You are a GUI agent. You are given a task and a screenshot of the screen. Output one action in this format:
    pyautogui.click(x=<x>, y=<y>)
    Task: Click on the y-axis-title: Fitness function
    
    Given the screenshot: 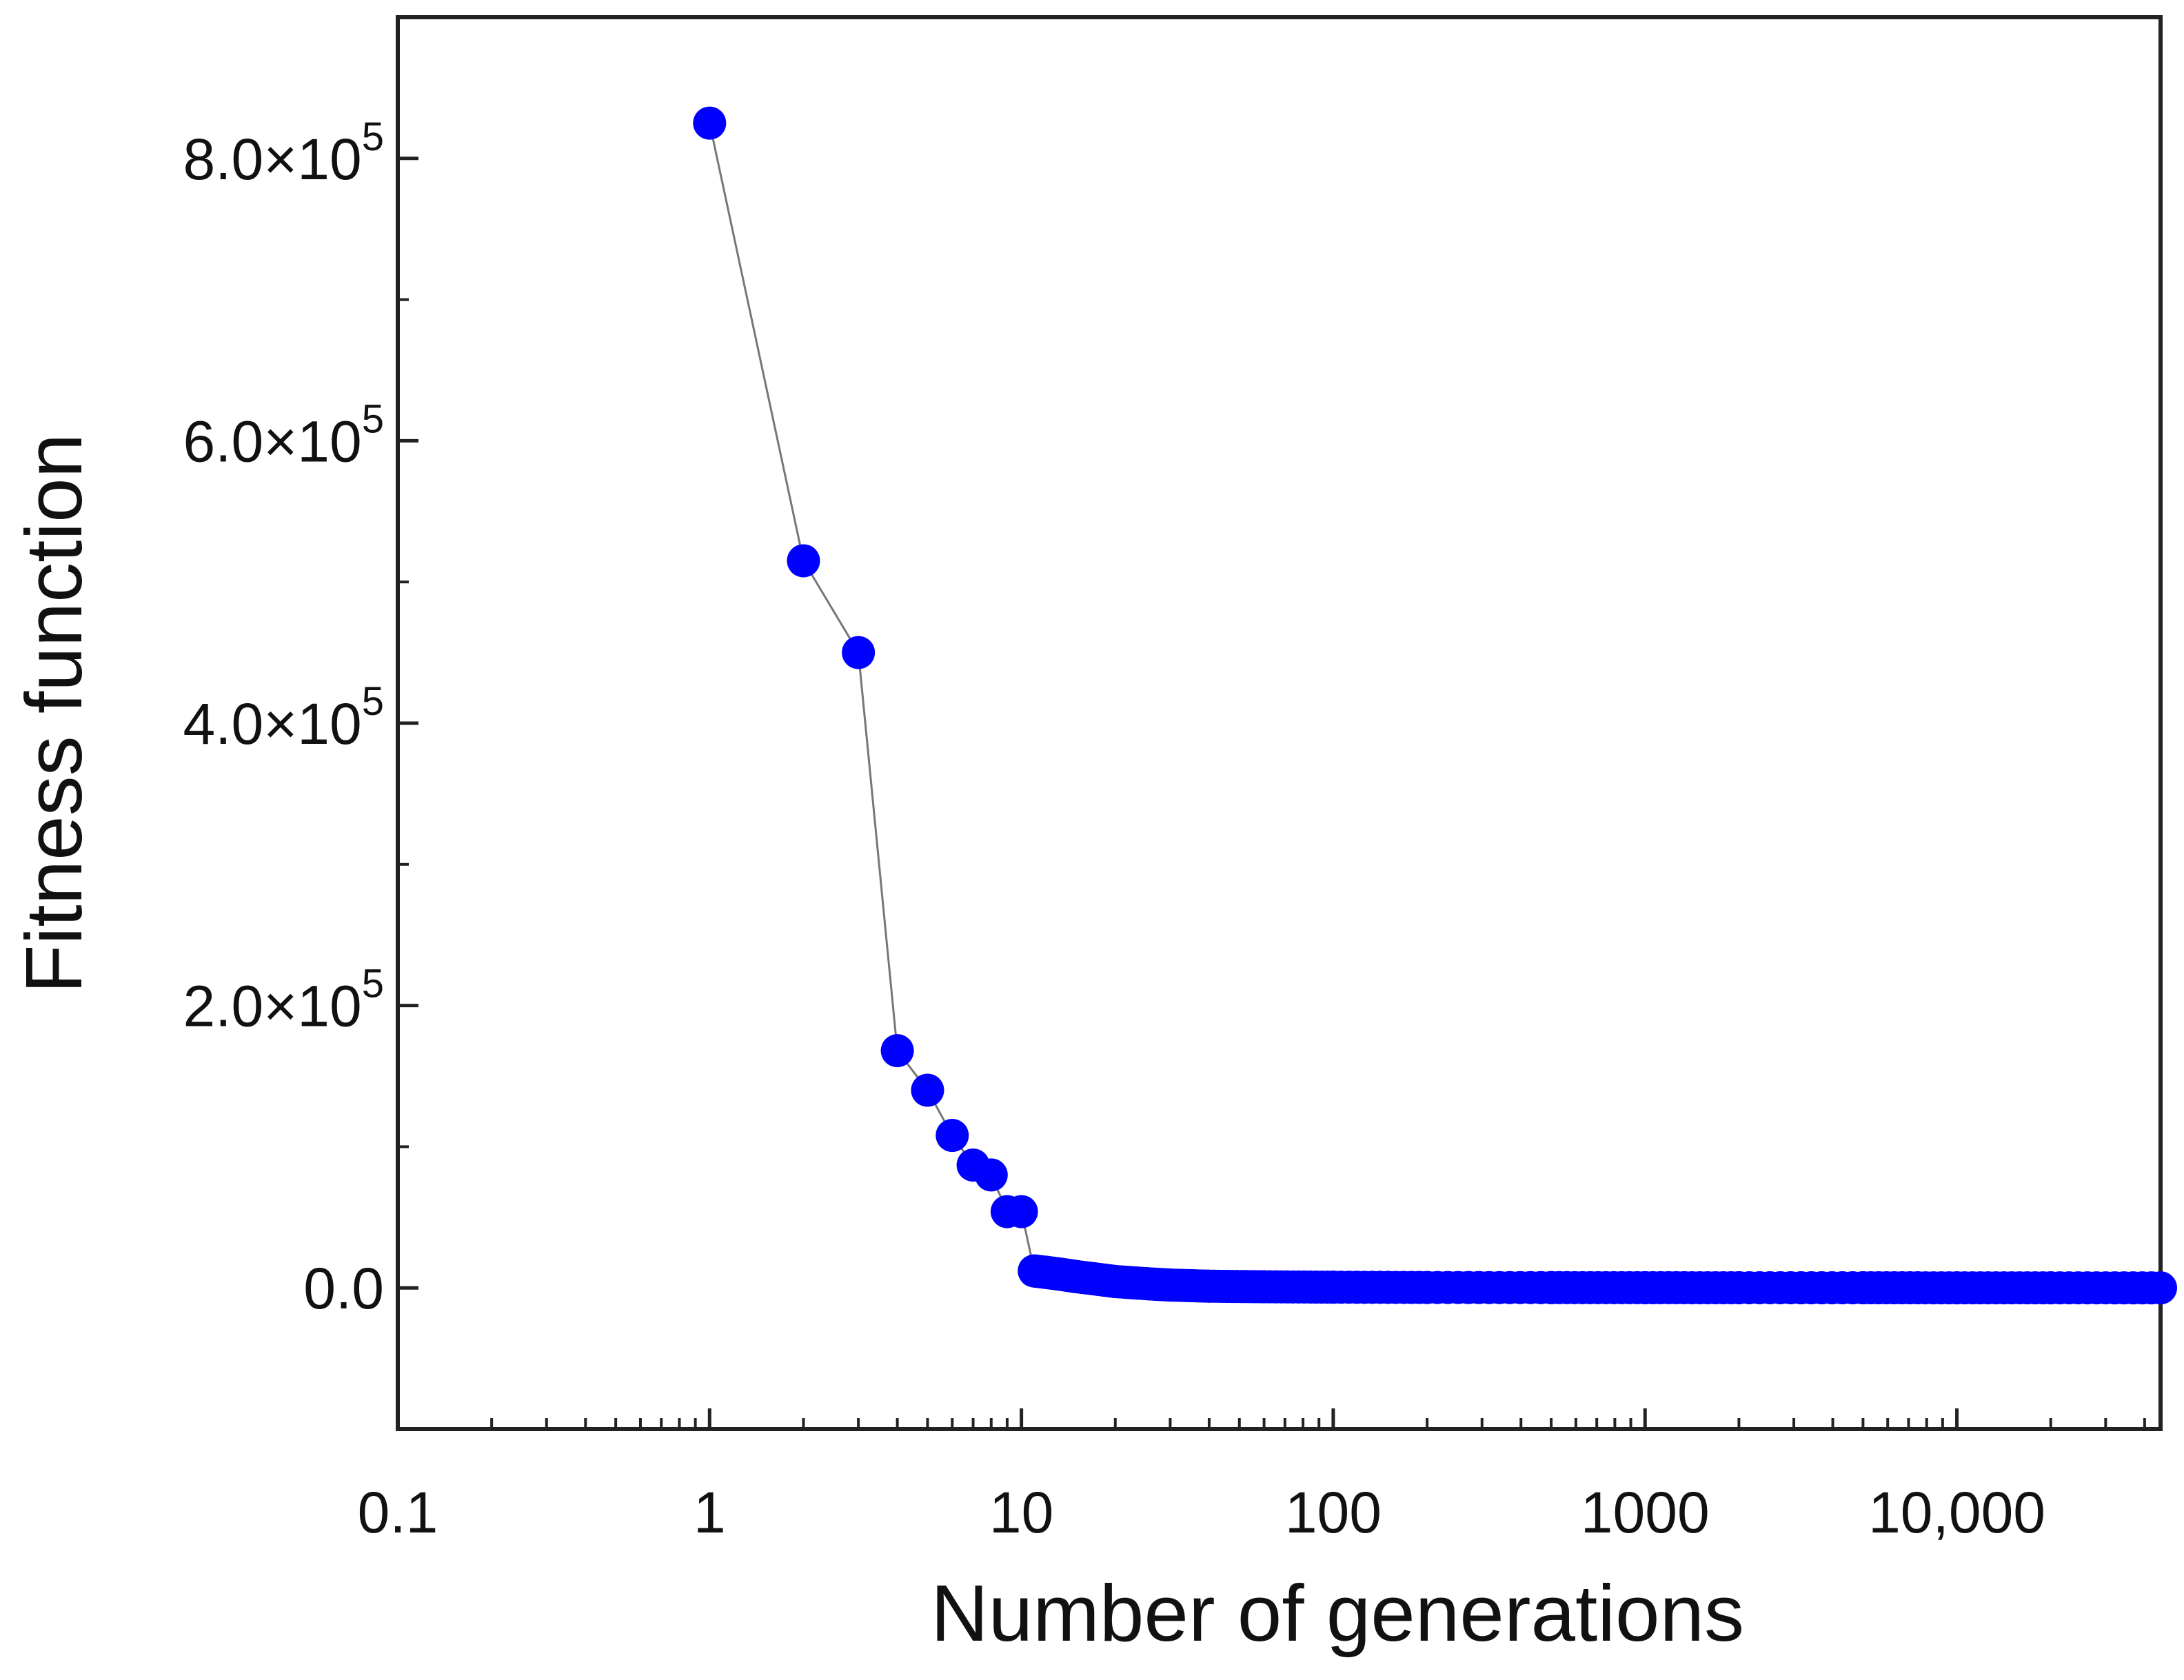 What is the action you would take?
    pyautogui.click(x=54, y=713)
    